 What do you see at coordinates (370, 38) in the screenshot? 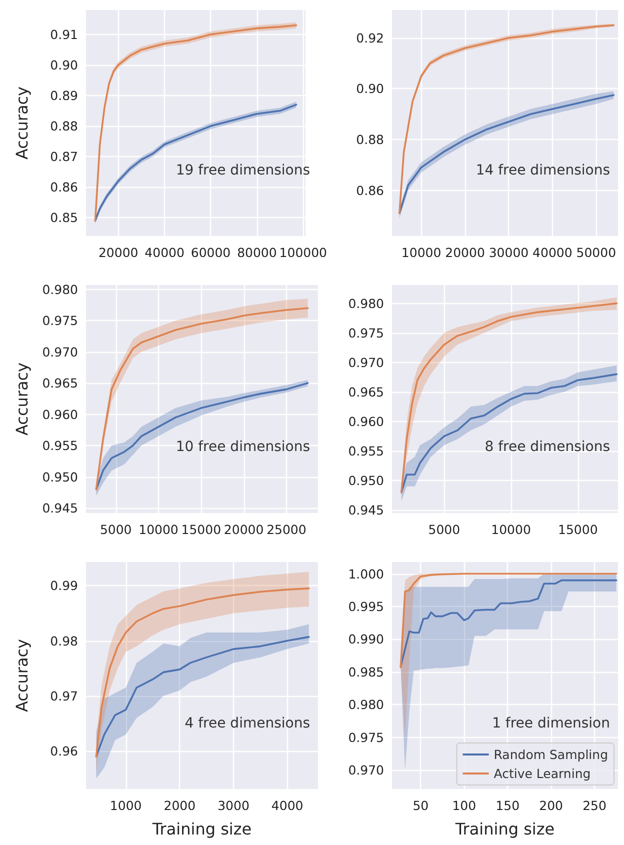
I see `y-tick-label: 0.92` at bounding box center [370, 38].